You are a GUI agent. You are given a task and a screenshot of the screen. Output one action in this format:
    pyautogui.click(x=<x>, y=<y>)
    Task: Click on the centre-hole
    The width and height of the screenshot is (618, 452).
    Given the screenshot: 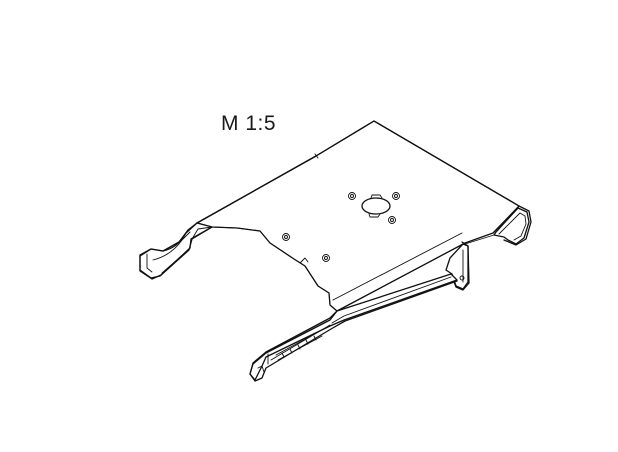 What is the action you would take?
    pyautogui.click(x=376, y=206)
    